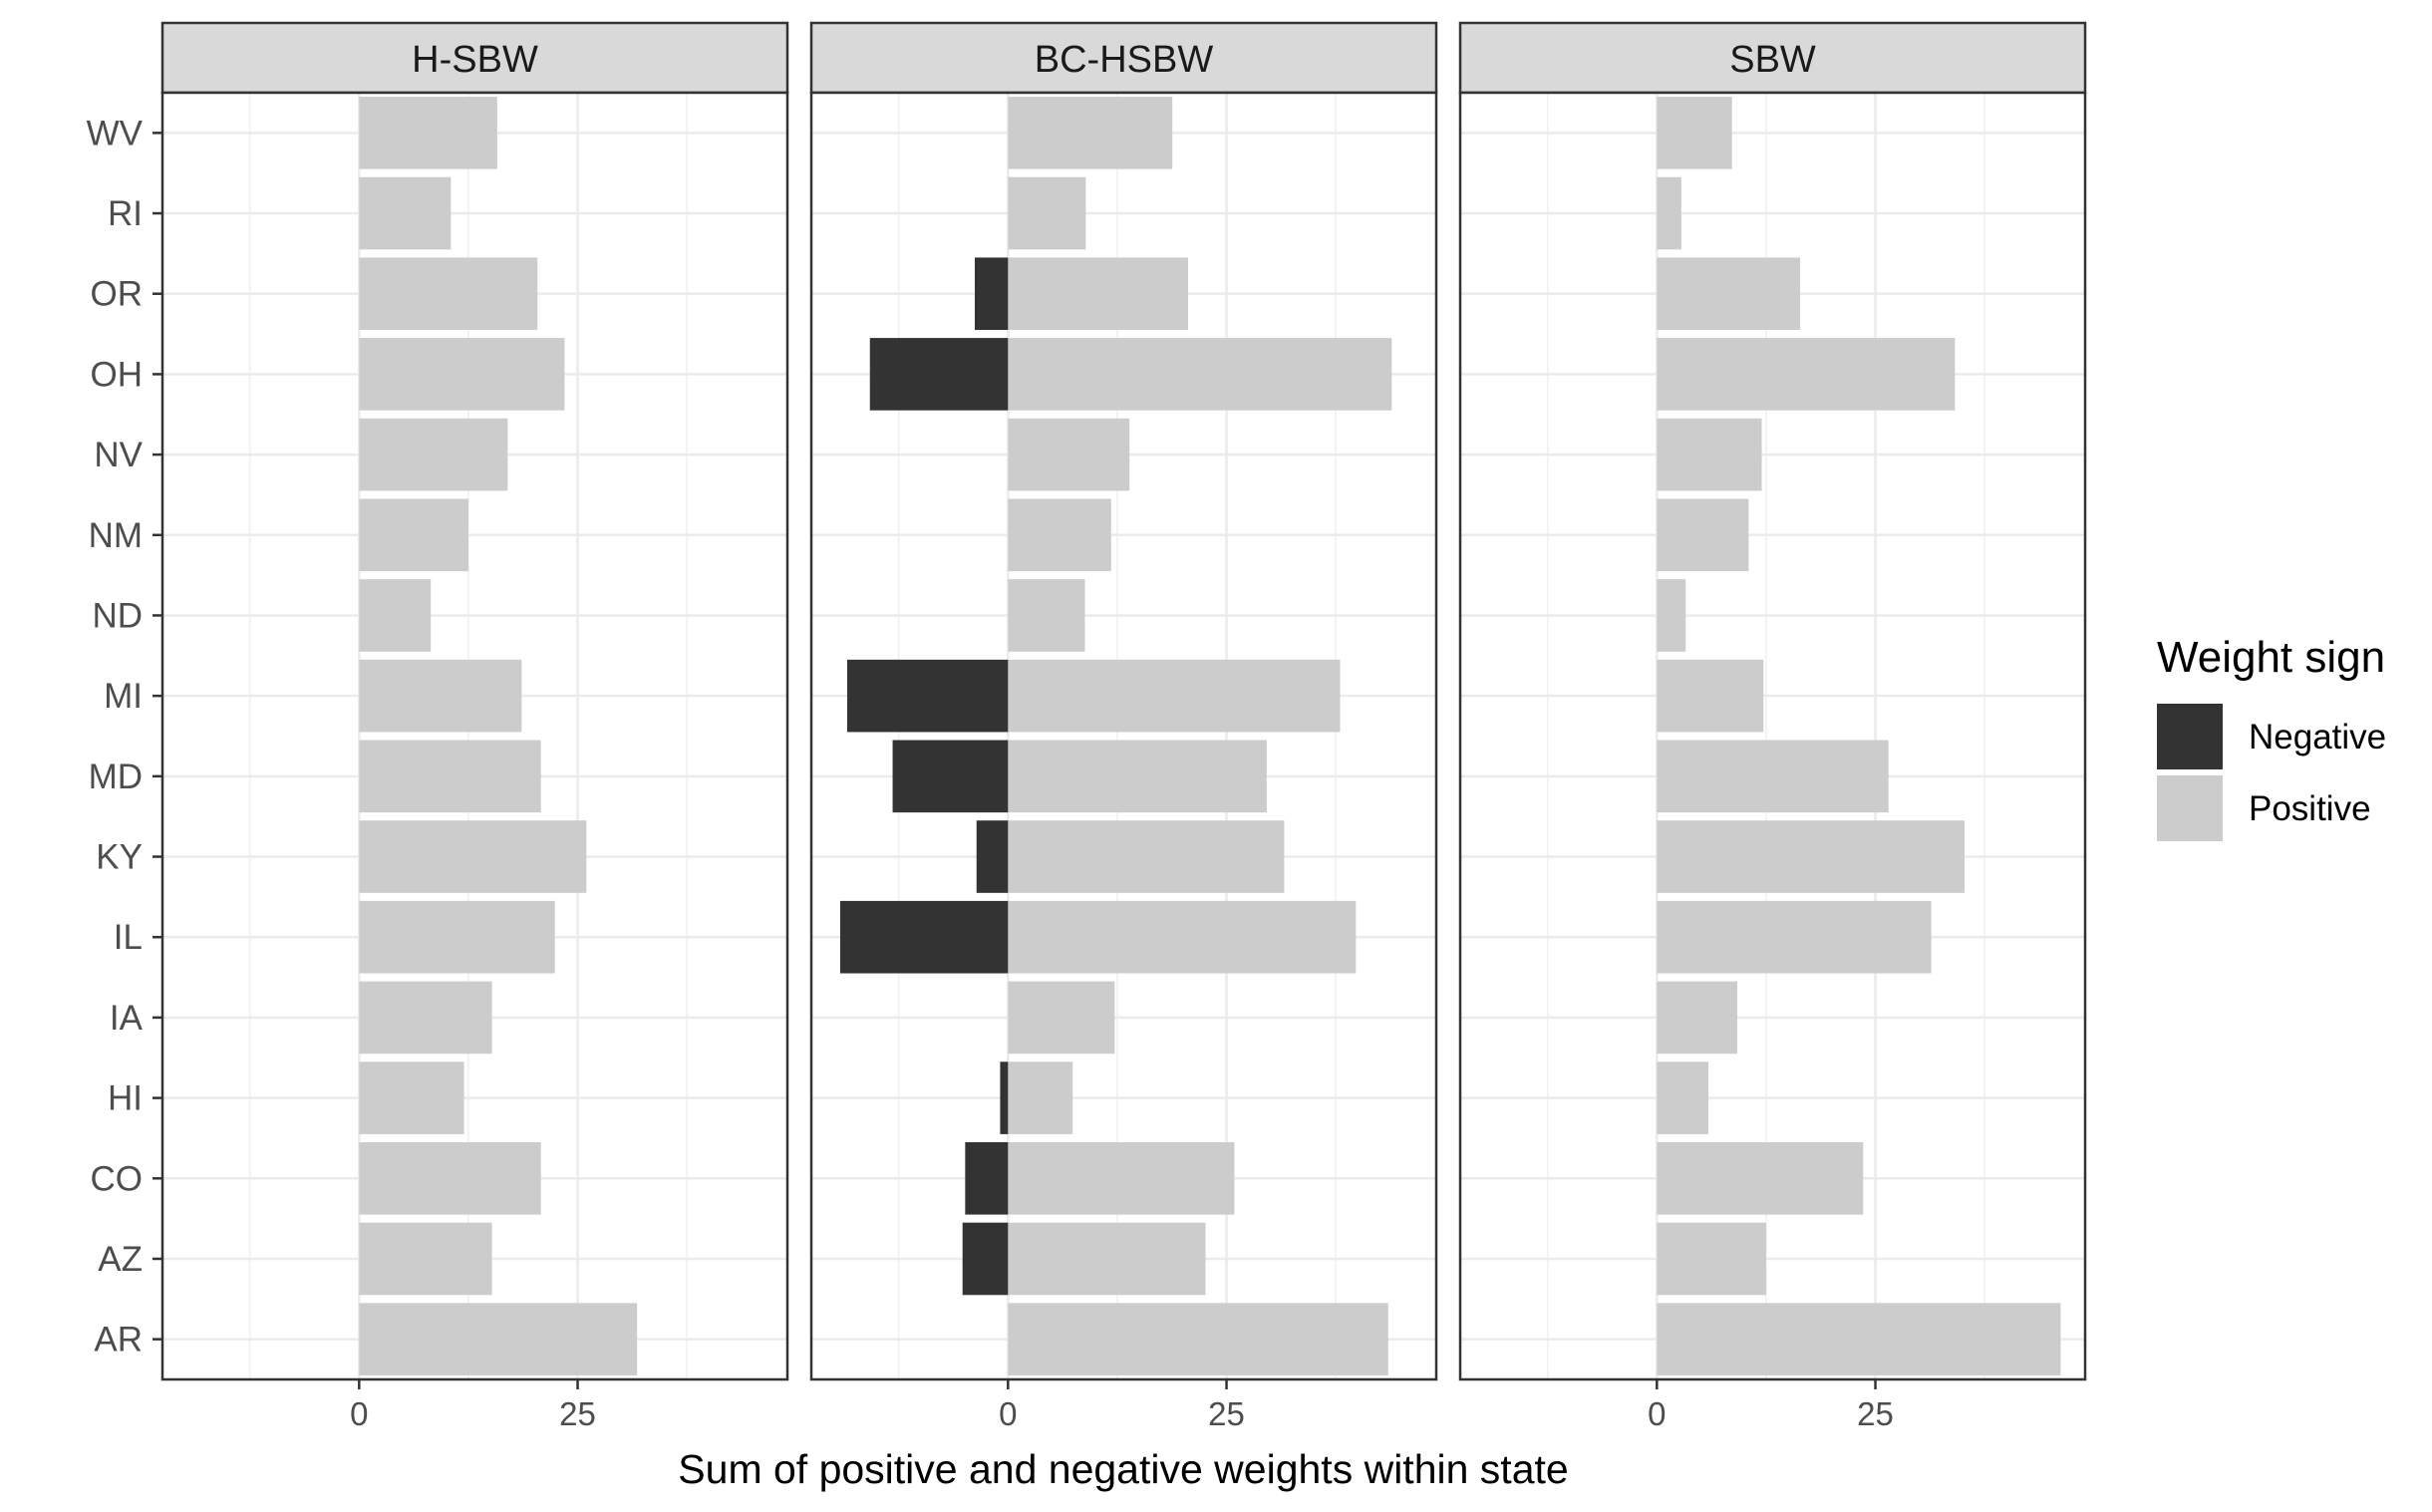  Describe the element at coordinates (993, 857) in the screenshot. I see `bar-bc-hsbw-ky-negative` at that location.